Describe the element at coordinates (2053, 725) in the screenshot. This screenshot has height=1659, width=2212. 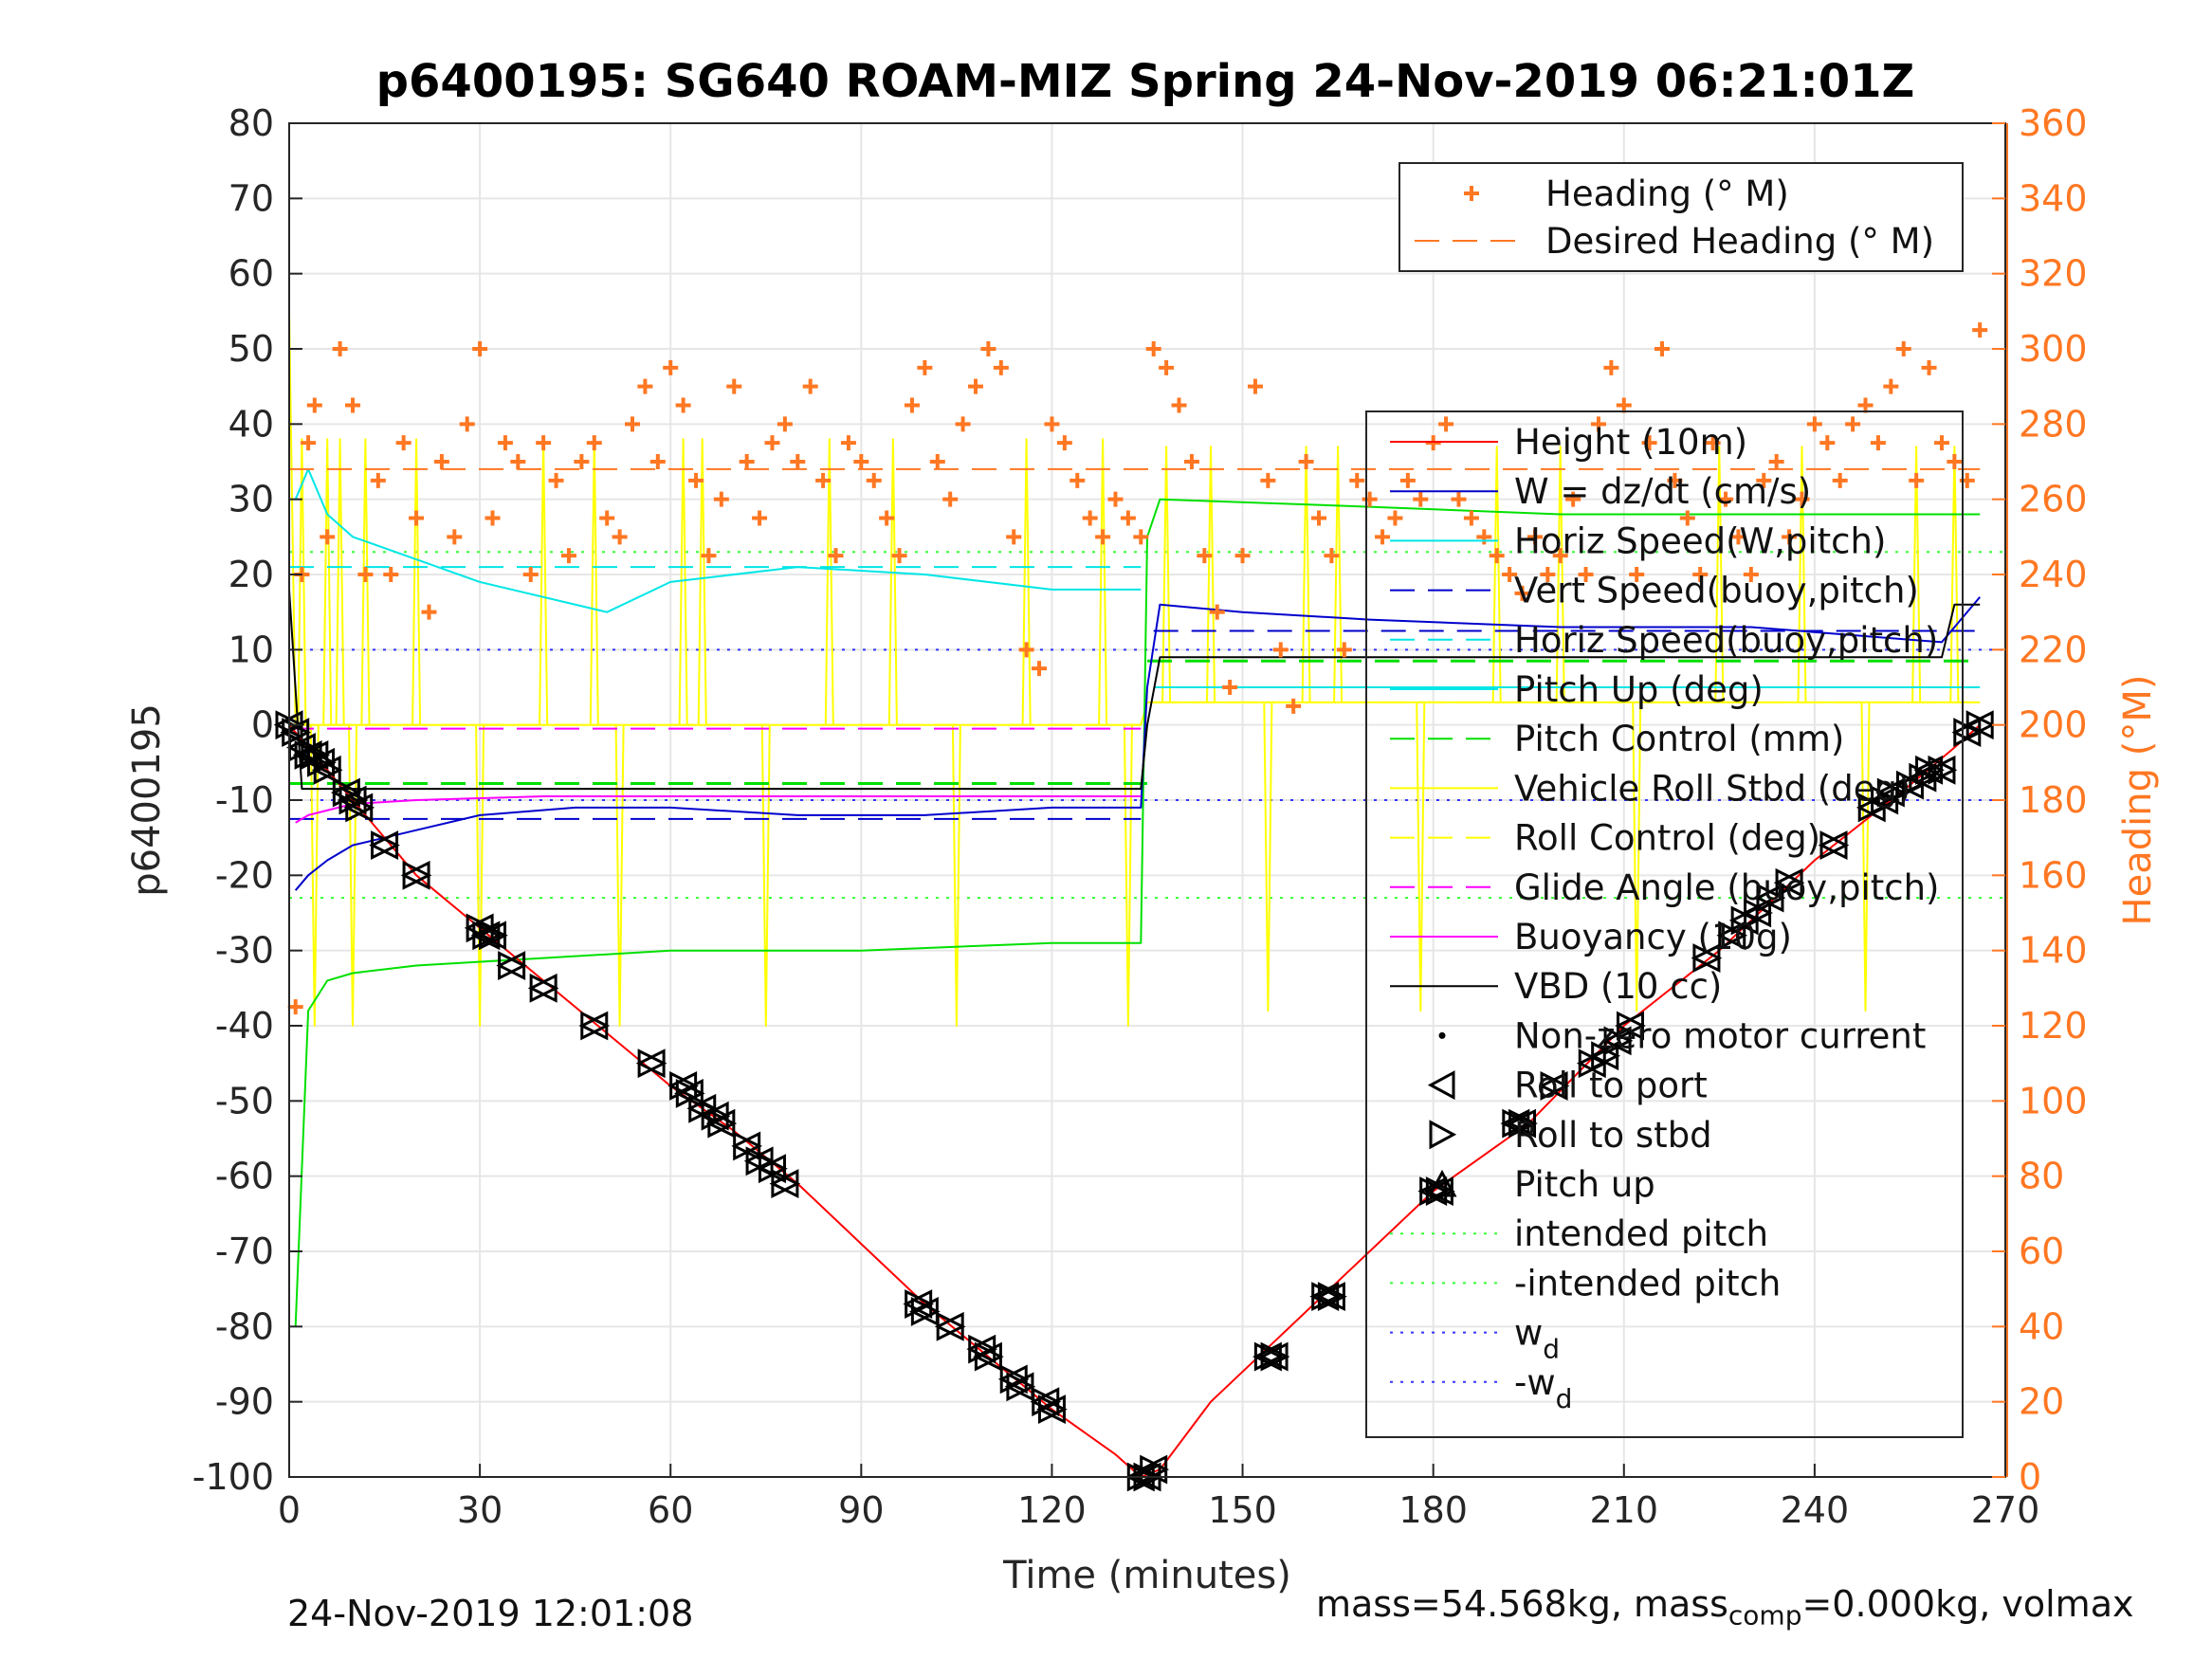
I see `y2-tick-label: 200` at that location.